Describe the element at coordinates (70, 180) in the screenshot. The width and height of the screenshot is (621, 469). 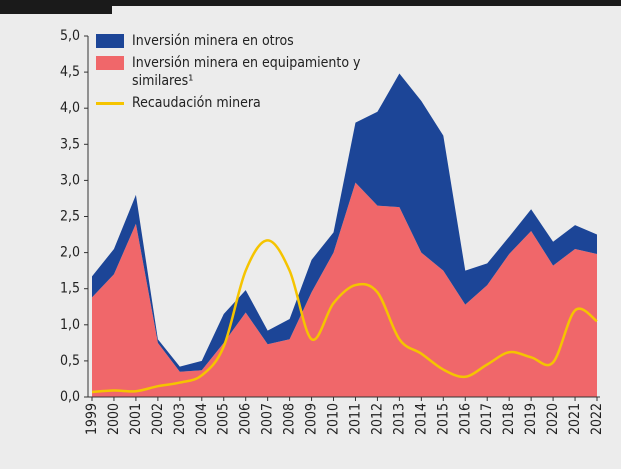
I see `y-tick-label: 3,0` at that location.